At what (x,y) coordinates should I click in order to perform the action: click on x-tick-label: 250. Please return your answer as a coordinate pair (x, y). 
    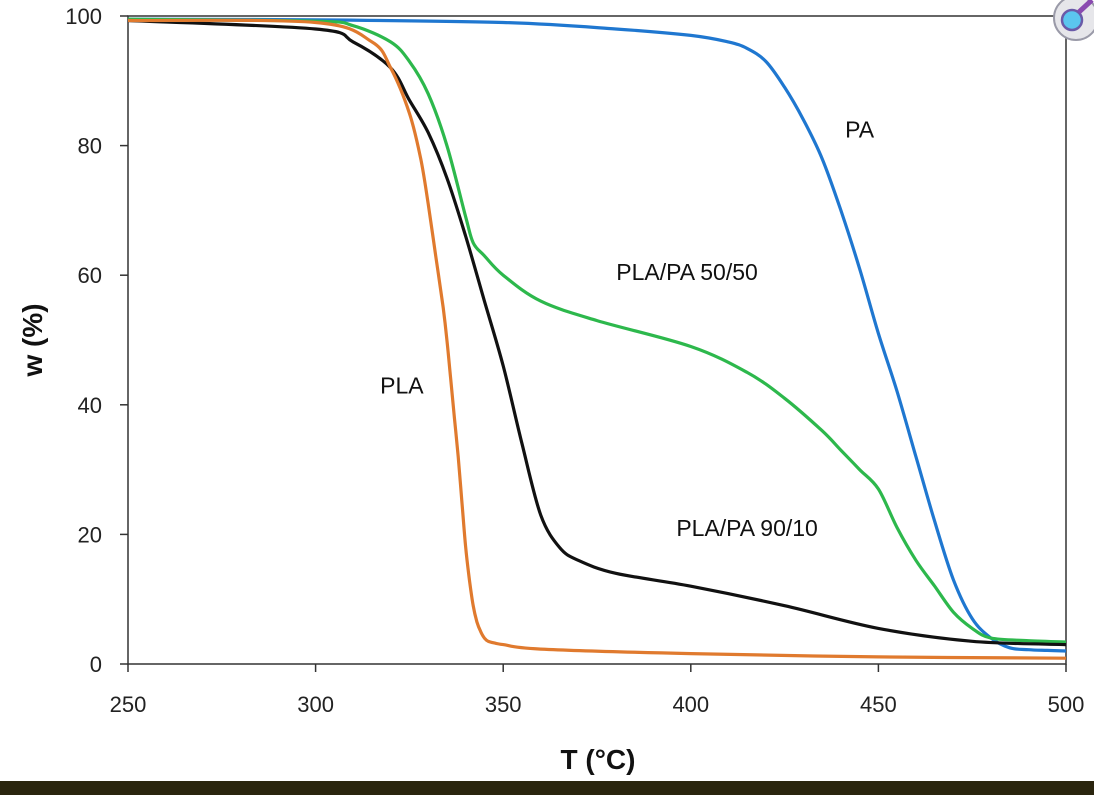
    Looking at the image, I should click on (128, 704).